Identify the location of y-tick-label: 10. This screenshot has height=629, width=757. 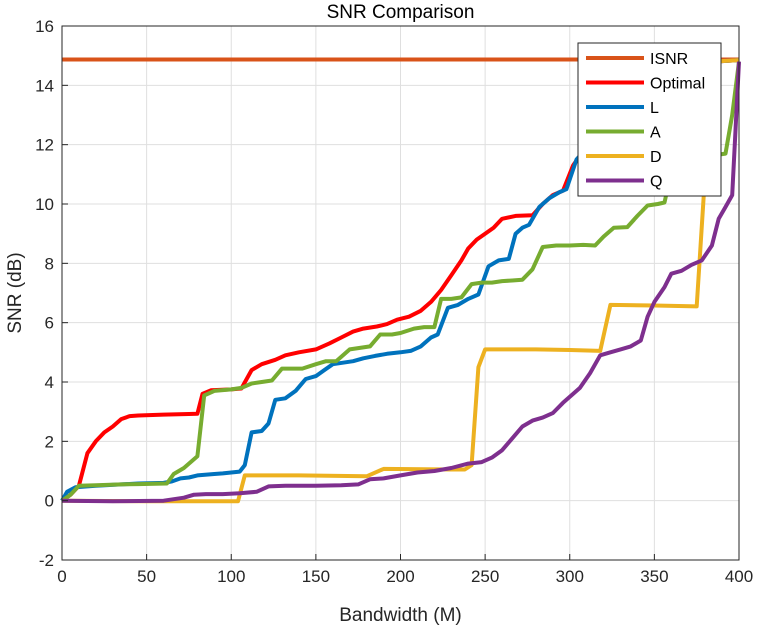
(44, 204).